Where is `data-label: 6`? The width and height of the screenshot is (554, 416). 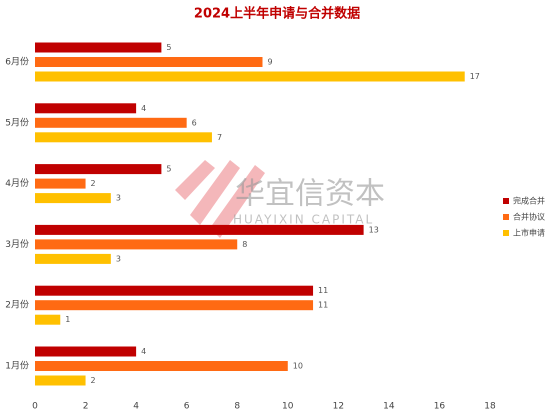 data-label: 6 is located at coordinates (194, 122).